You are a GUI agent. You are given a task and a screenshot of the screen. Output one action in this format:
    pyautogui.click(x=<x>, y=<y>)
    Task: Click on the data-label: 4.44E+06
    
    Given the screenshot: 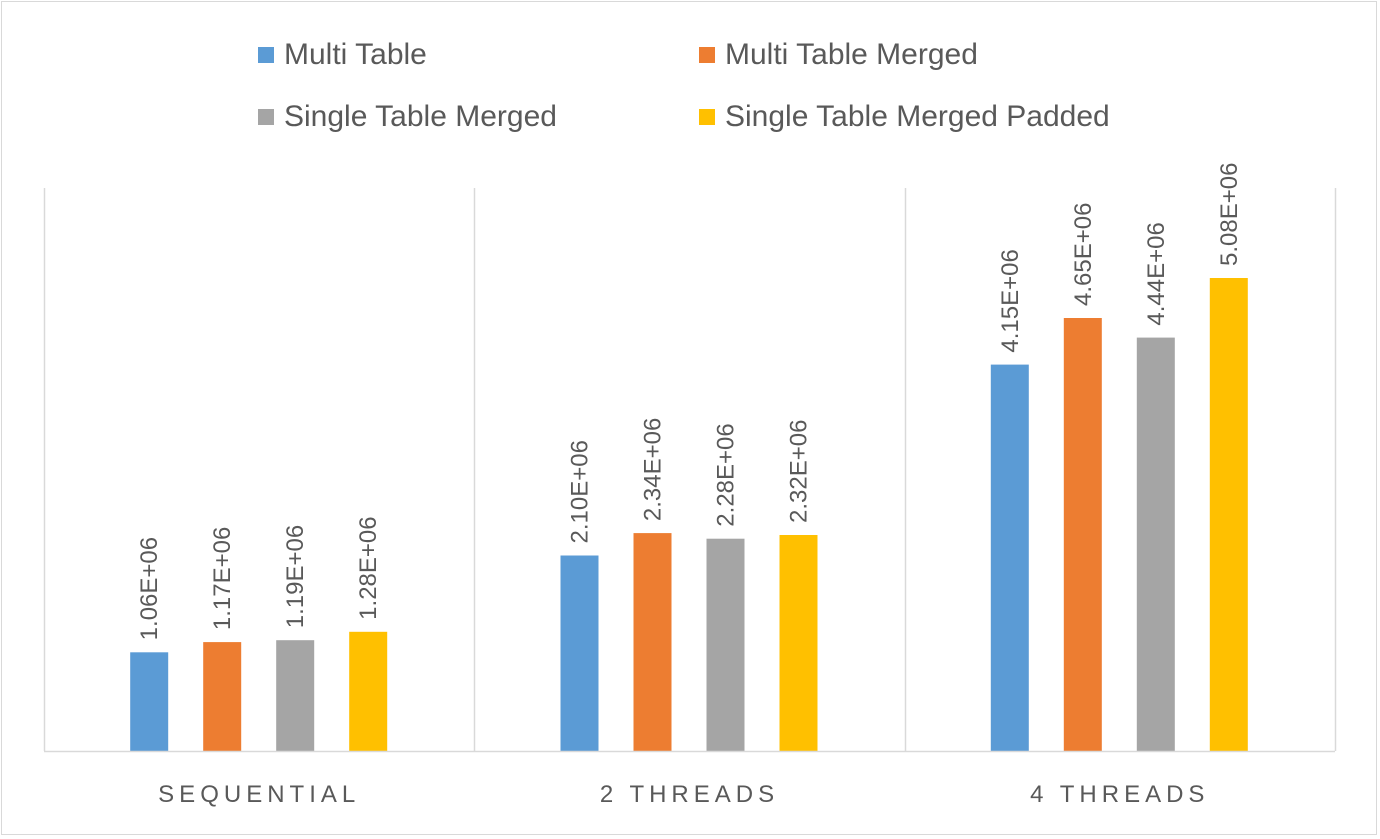 What is the action you would take?
    pyautogui.click(x=1156, y=273)
    